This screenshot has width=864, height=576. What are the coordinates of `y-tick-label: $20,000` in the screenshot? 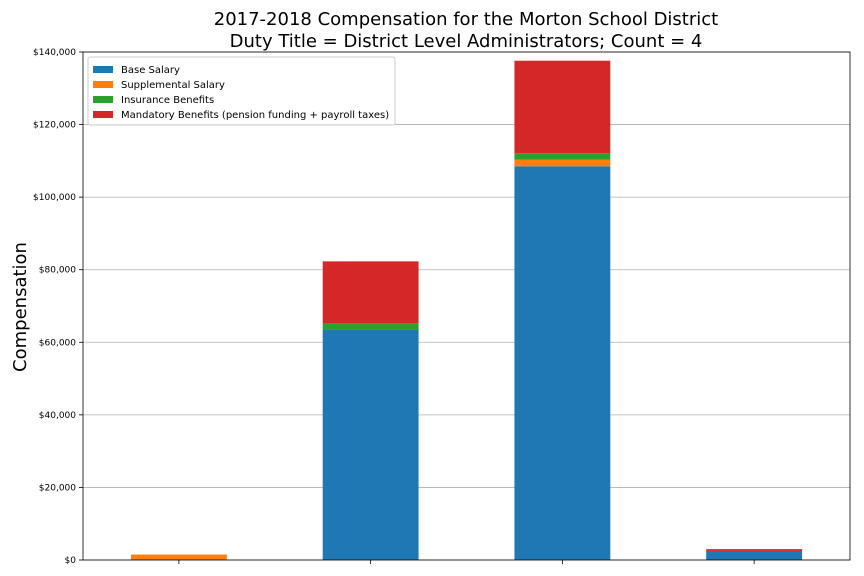 It's located at (57, 488).